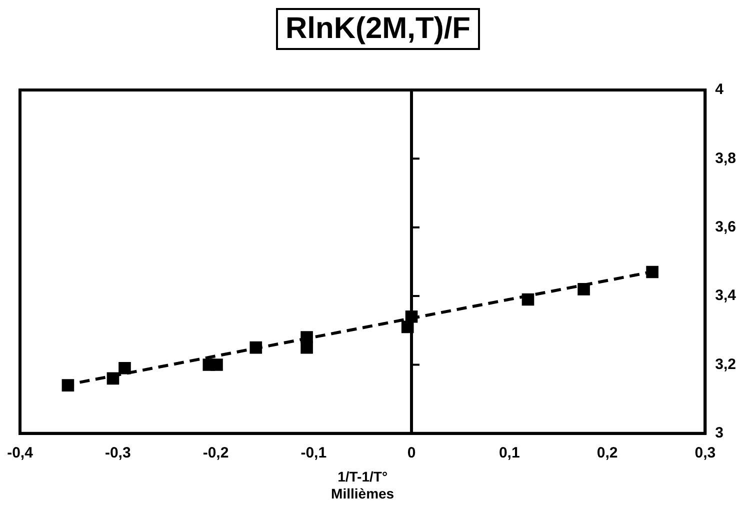  What do you see at coordinates (117, 453) in the screenshot?
I see `x-tick-label: -0,3` at bounding box center [117, 453].